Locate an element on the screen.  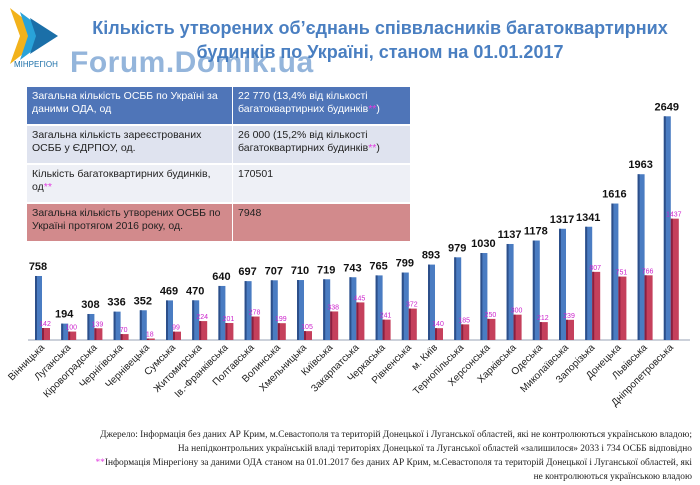
data-label-total: 1317 is located at coordinates (562, 220).